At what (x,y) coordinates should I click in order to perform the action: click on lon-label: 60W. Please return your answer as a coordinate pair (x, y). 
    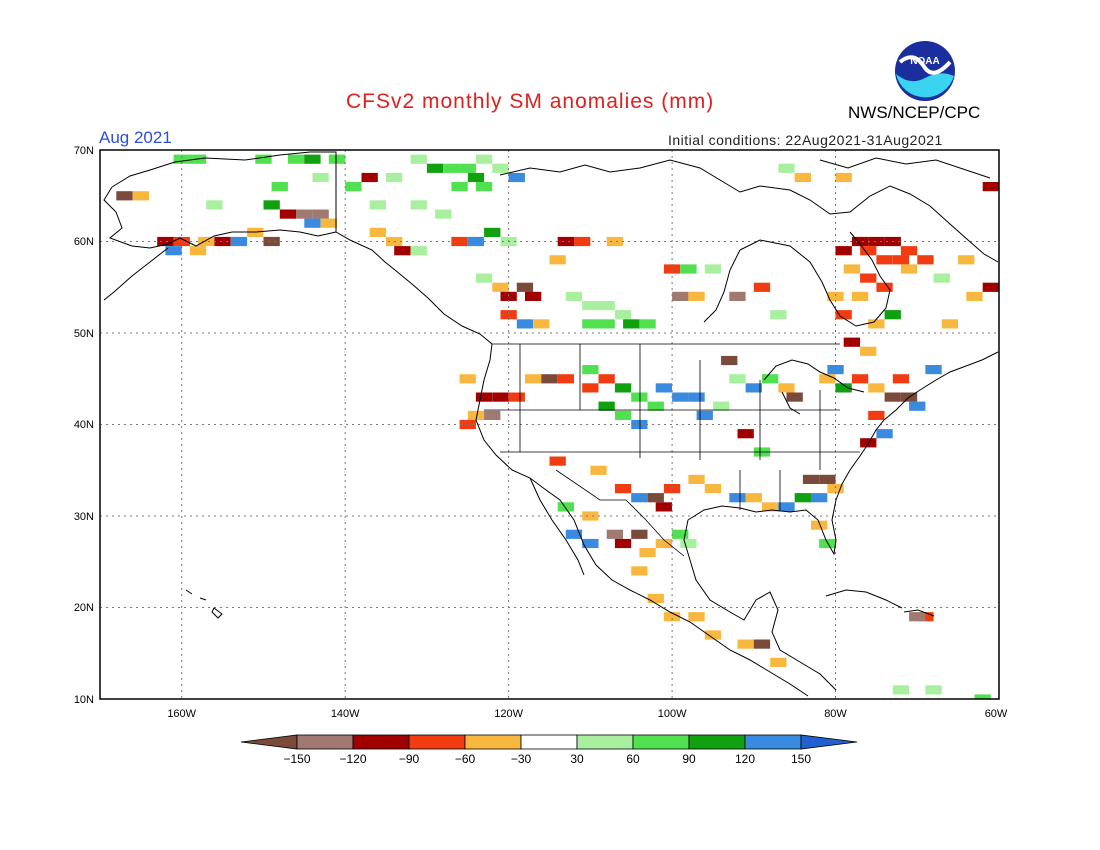
    Looking at the image, I should click on (996, 714).